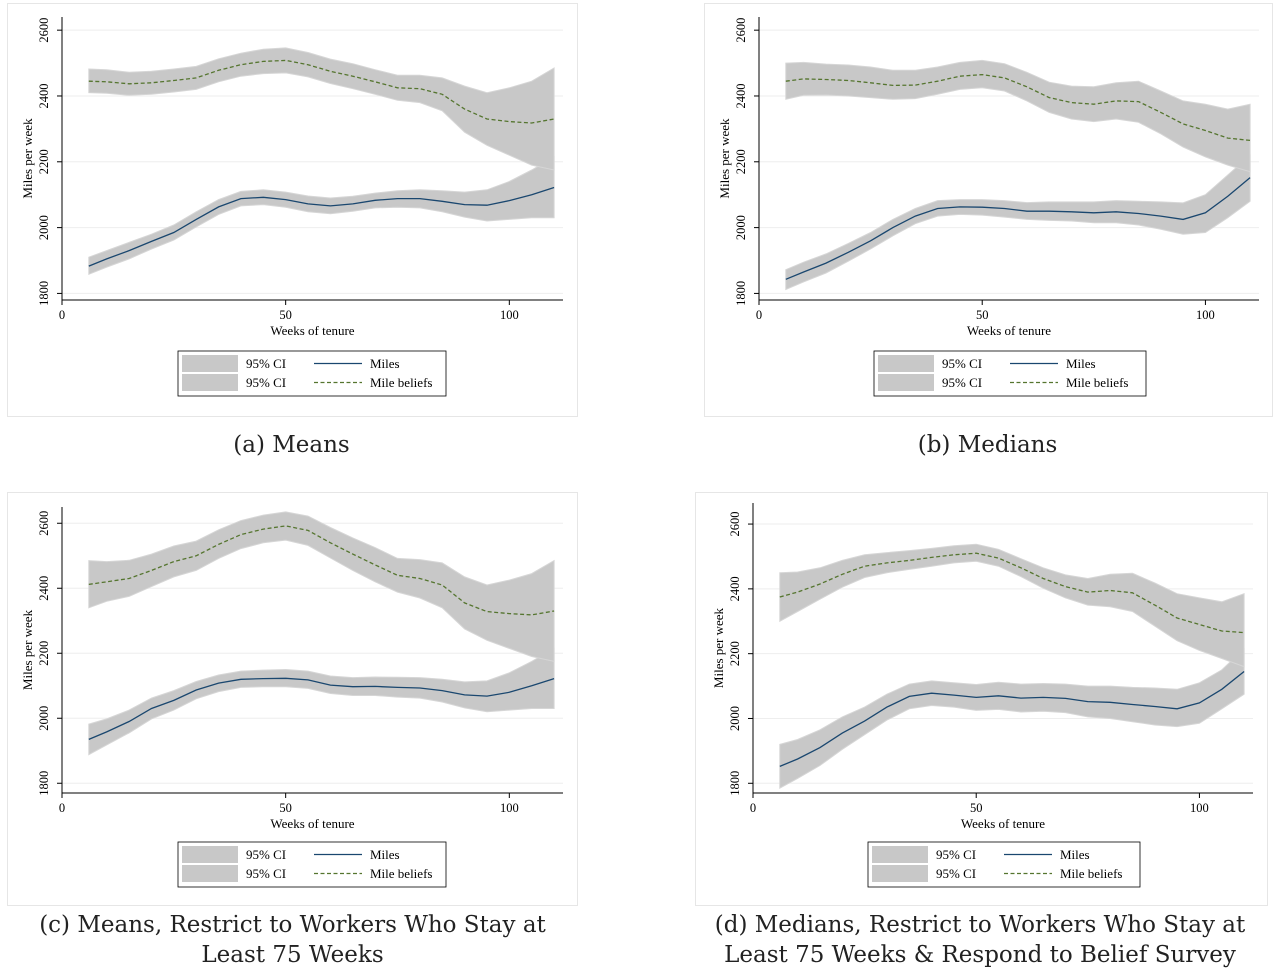  What do you see at coordinates (987, 445) in the screenshot?
I see `caption-b: (b) Medians` at bounding box center [987, 445].